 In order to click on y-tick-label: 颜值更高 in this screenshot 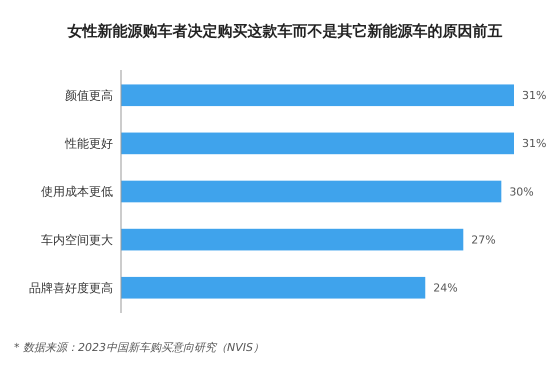, I will do `click(89, 95)`.